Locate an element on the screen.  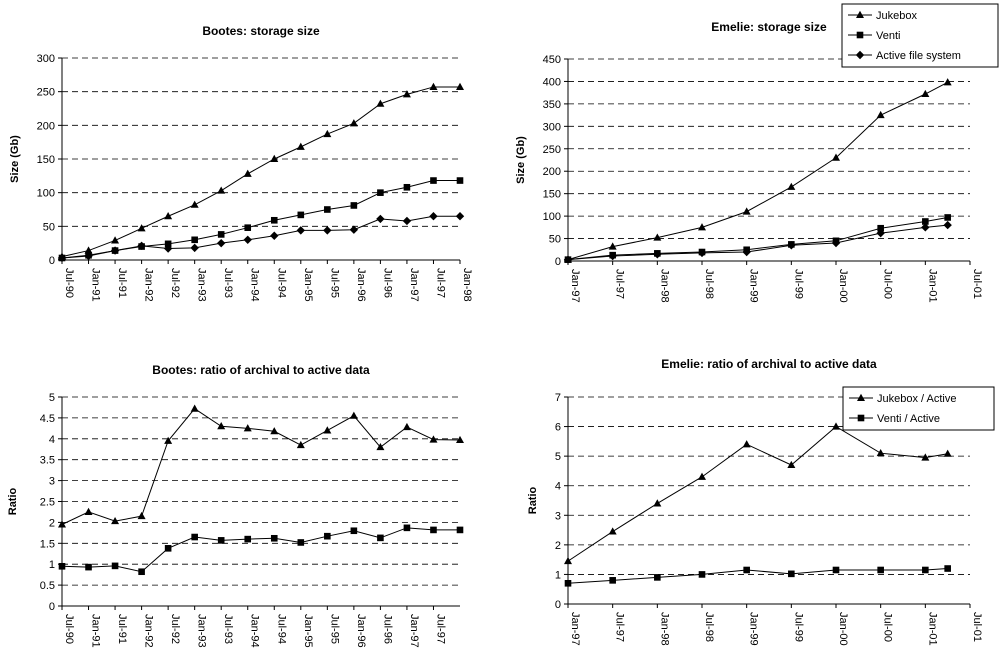
legend: Jukebox / Active Venti / Active is located at coordinates (918, 408).